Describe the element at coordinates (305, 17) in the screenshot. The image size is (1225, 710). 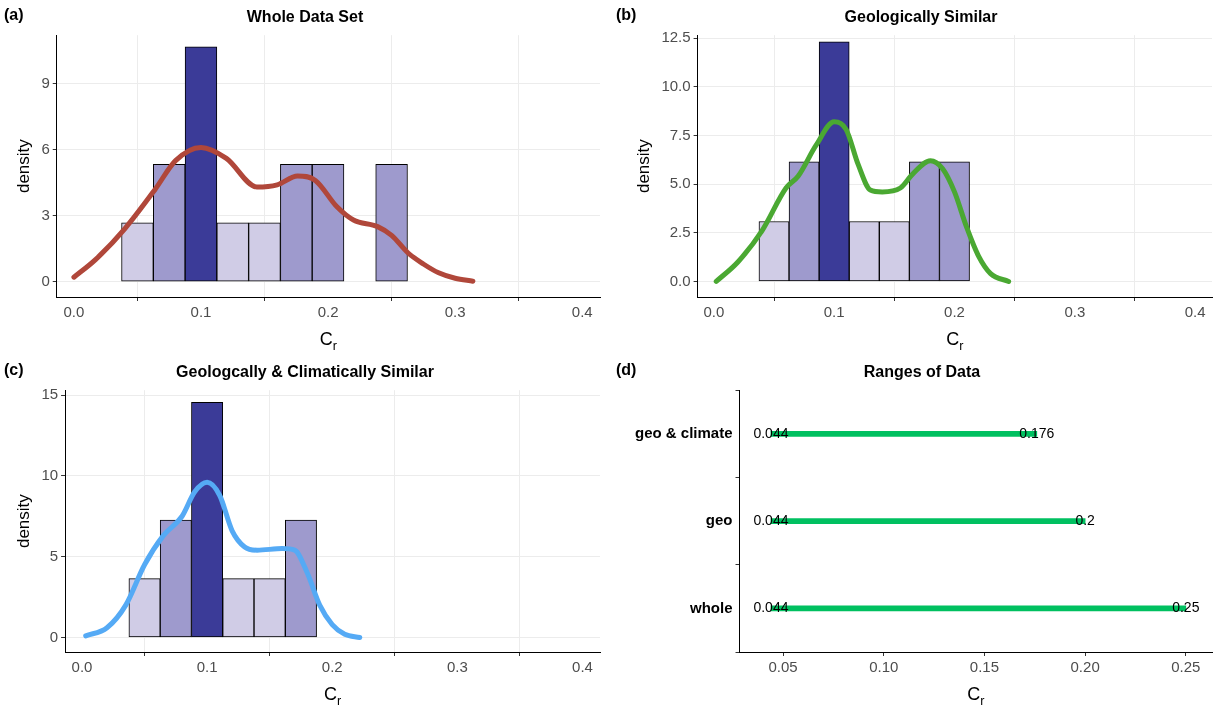
I see `chart-title: Whole Data Set` at that location.